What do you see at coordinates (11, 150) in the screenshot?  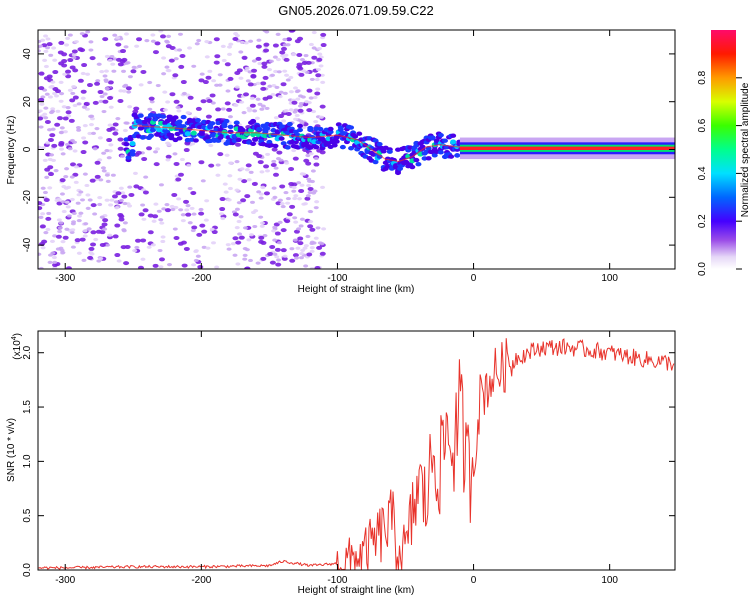 I see `spectrogram-ylabel: Frequency (Hz)` at bounding box center [11, 150].